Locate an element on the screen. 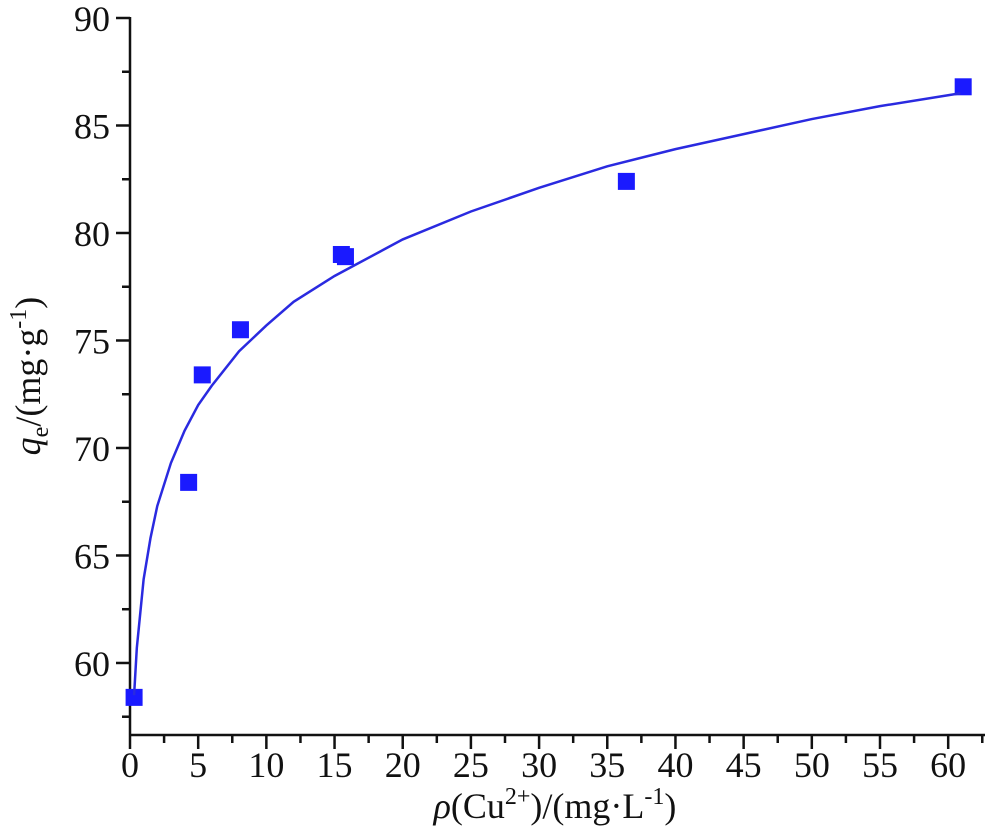 This screenshot has height=833, width=1000. x-tick-label: 0 is located at coordinates (130, 765).